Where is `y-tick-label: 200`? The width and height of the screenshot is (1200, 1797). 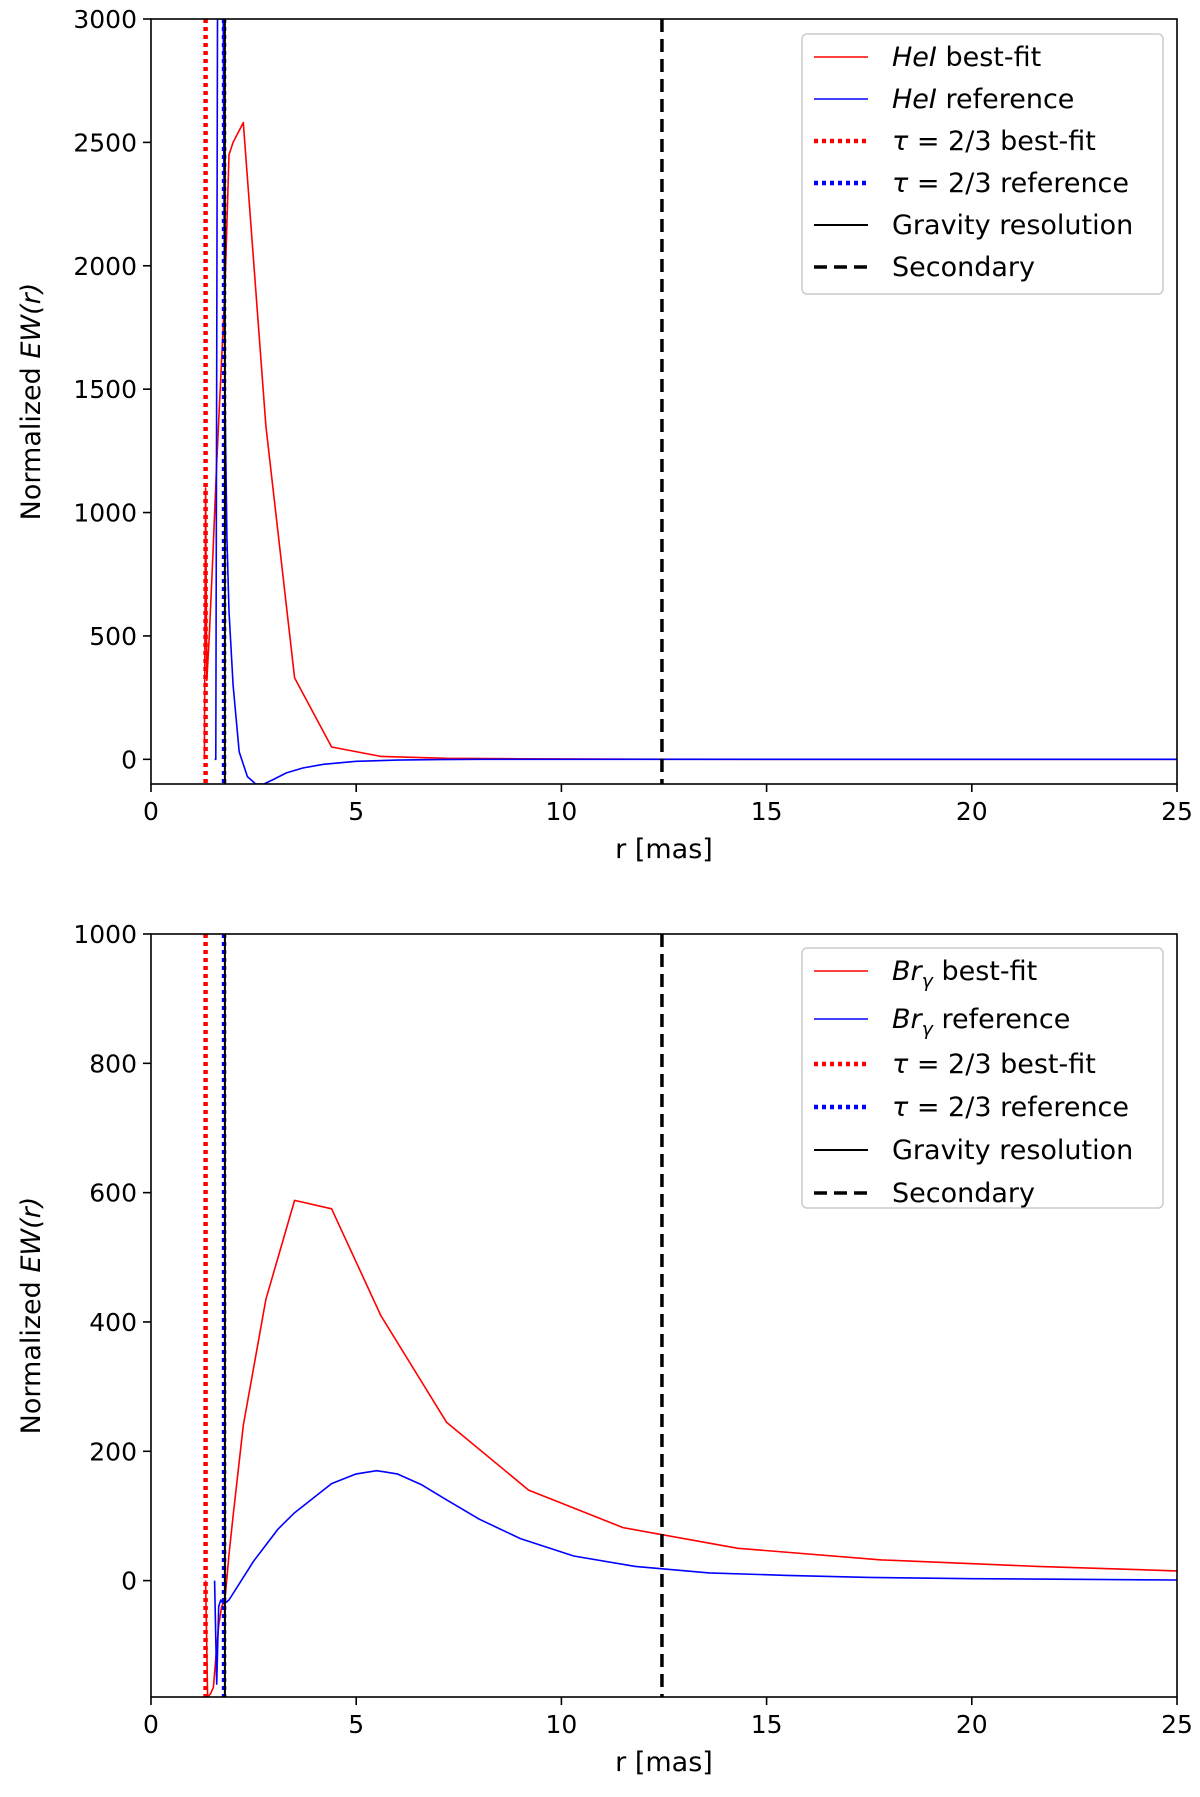 y-tick-label: 200 is located at coordinates (113, 1451).